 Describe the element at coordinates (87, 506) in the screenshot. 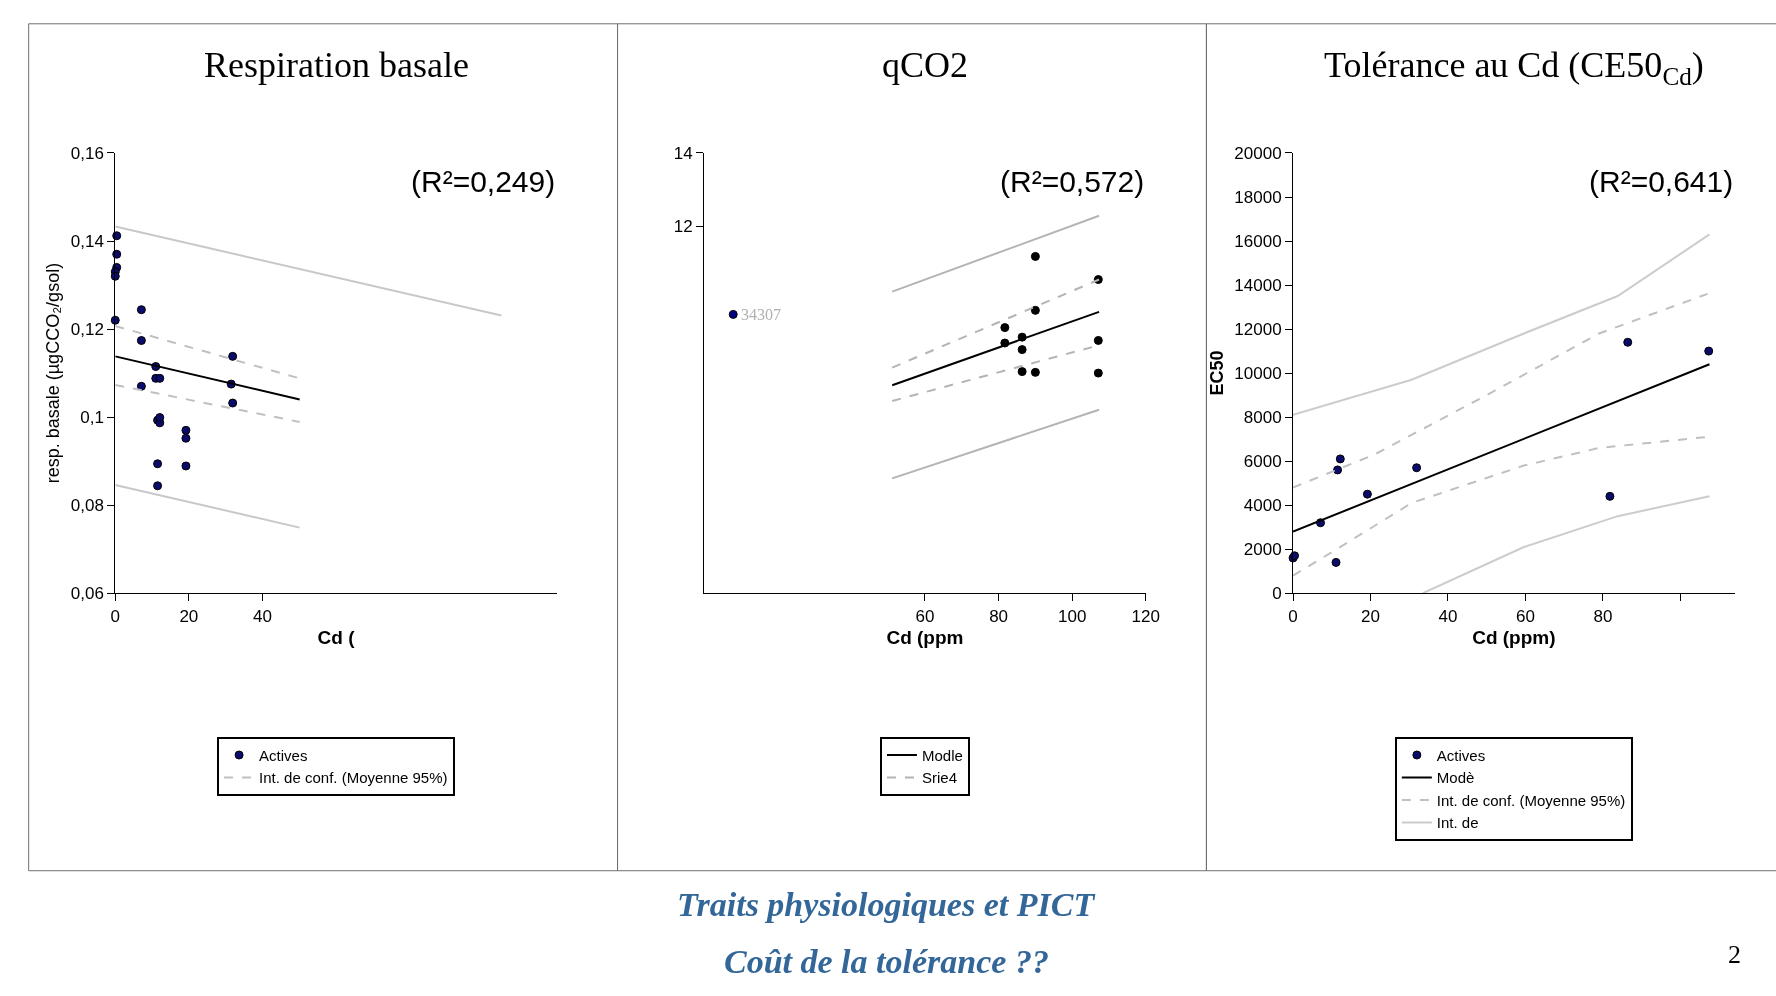

I see `y-tick-label: 0,08` at that location.